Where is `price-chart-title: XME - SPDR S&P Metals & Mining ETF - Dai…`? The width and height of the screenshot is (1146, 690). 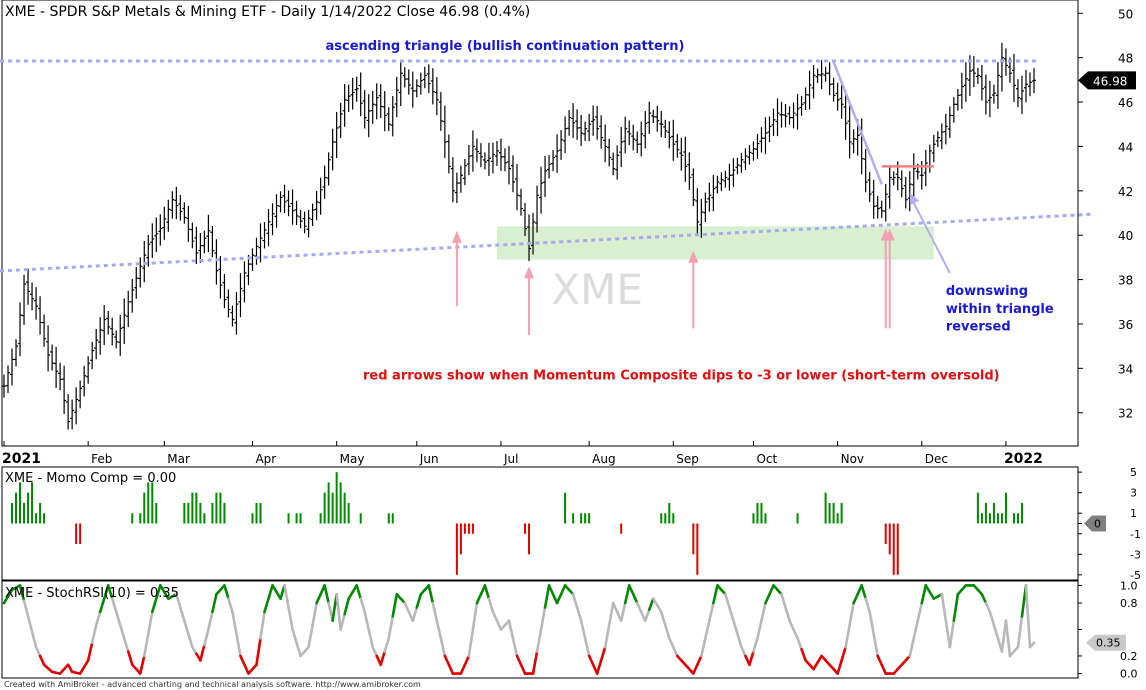 price-chart-title: XME - SPDR S&P Metals & Mining ETF - Dai… is located at coordinates (267, 12).